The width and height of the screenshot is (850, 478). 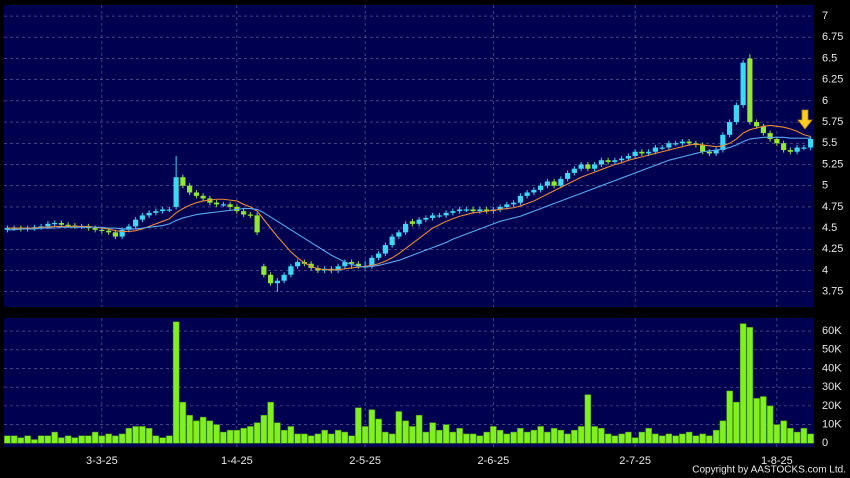 I want to click on y-tick-label: 6, so click(x=825, y=101).